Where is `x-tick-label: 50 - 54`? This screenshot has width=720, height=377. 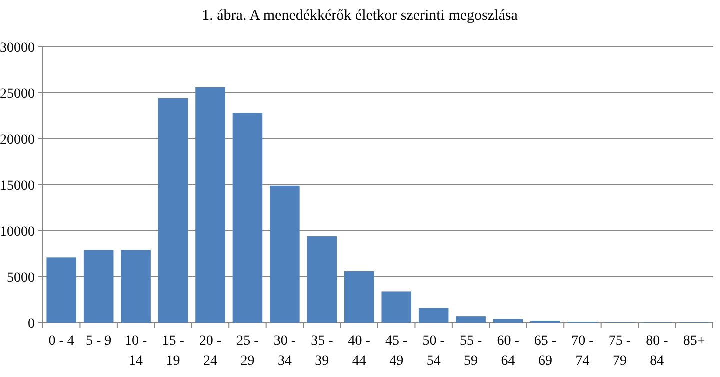
x-tick-label: 50 - 54 is located at coordinates (434, 351).